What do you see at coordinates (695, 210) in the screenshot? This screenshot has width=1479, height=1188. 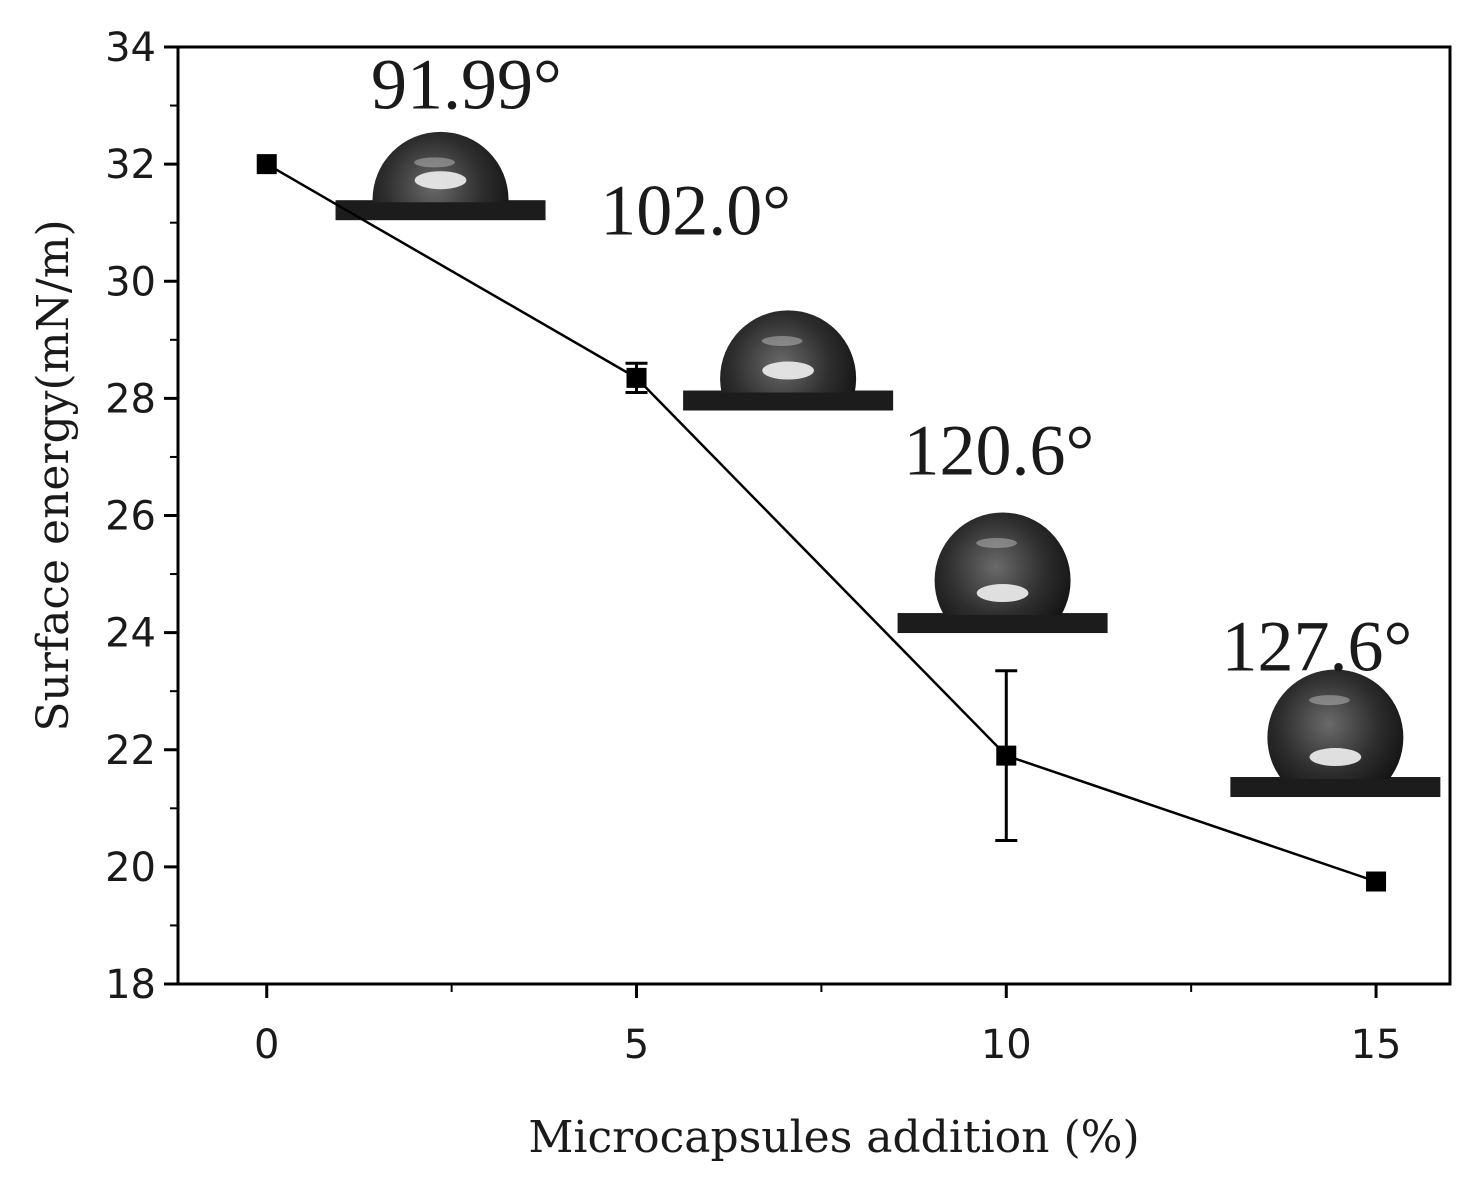 I see `contact-angle-label: 102.0°` at bounding box center [695, 210].